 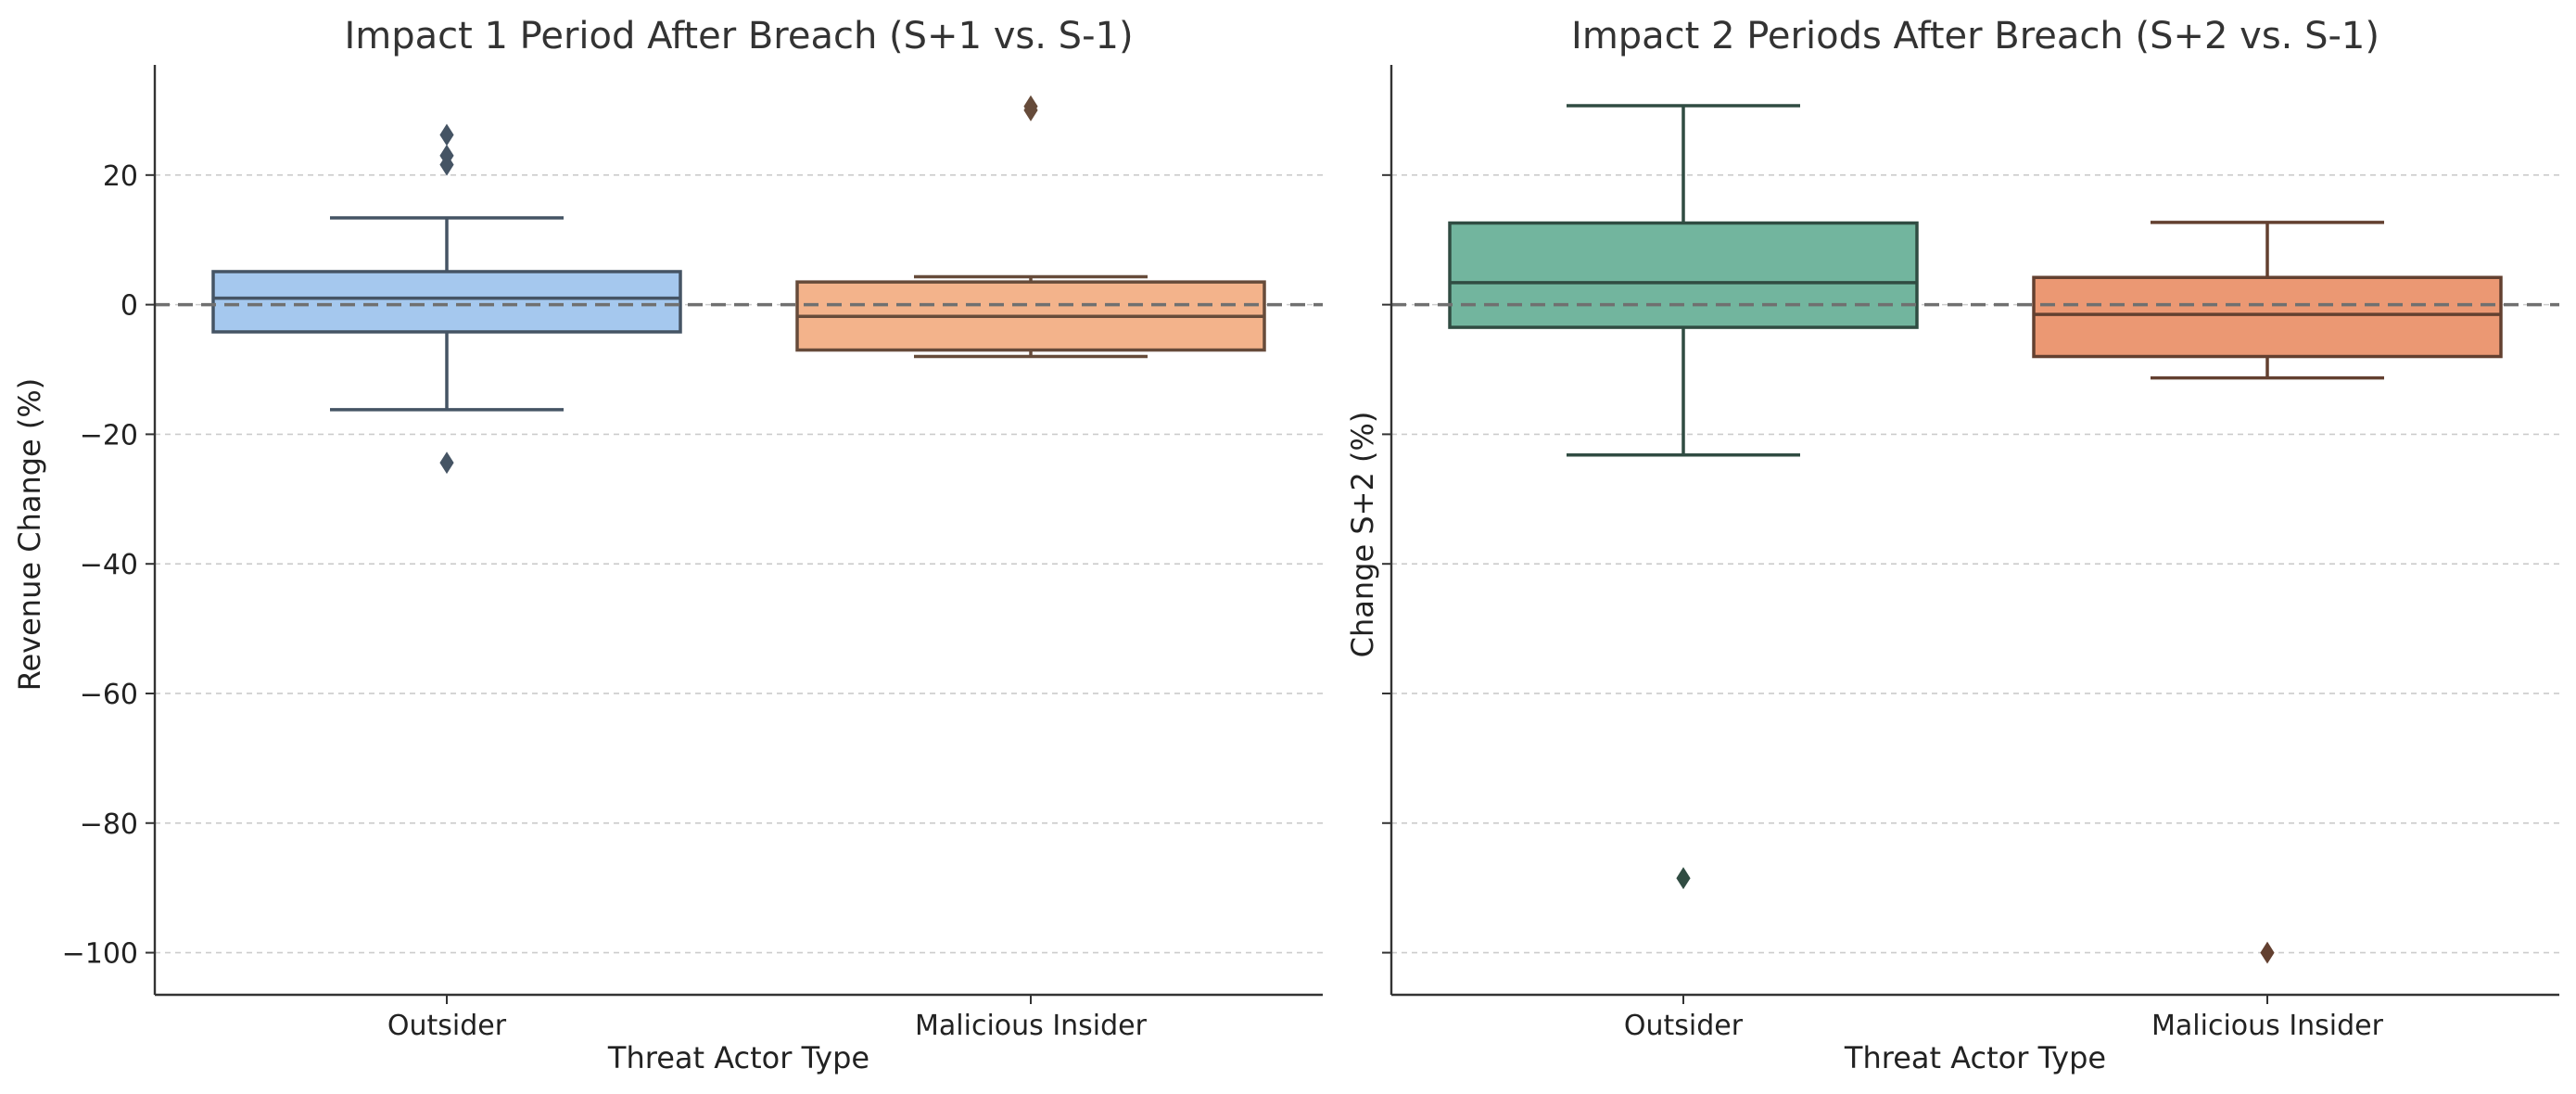 I want to click on left-y-ticks: 20 0 −20 −40 −60 −80 −100, so click(x=109, y=565).